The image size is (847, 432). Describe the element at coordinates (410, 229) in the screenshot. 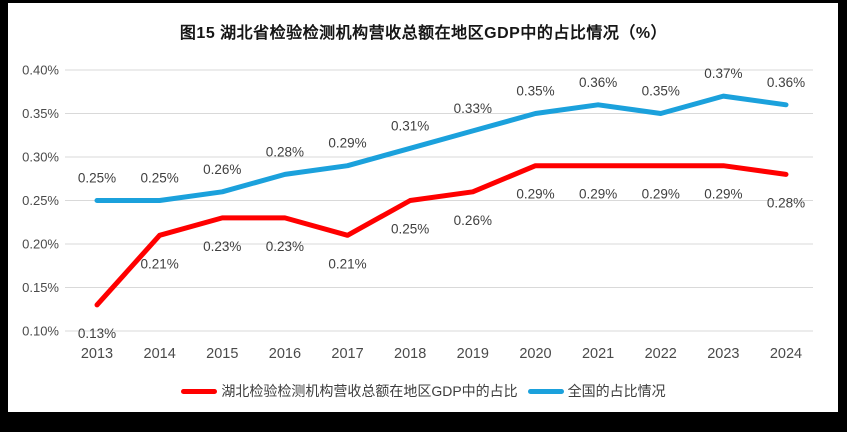

I see `data-label-hubei: 0.25%` at that location.